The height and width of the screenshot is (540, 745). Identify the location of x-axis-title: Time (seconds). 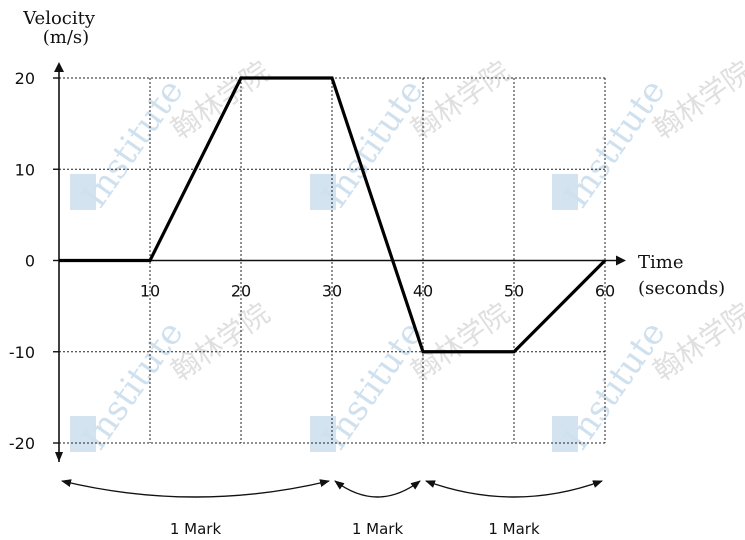
(681, 275).